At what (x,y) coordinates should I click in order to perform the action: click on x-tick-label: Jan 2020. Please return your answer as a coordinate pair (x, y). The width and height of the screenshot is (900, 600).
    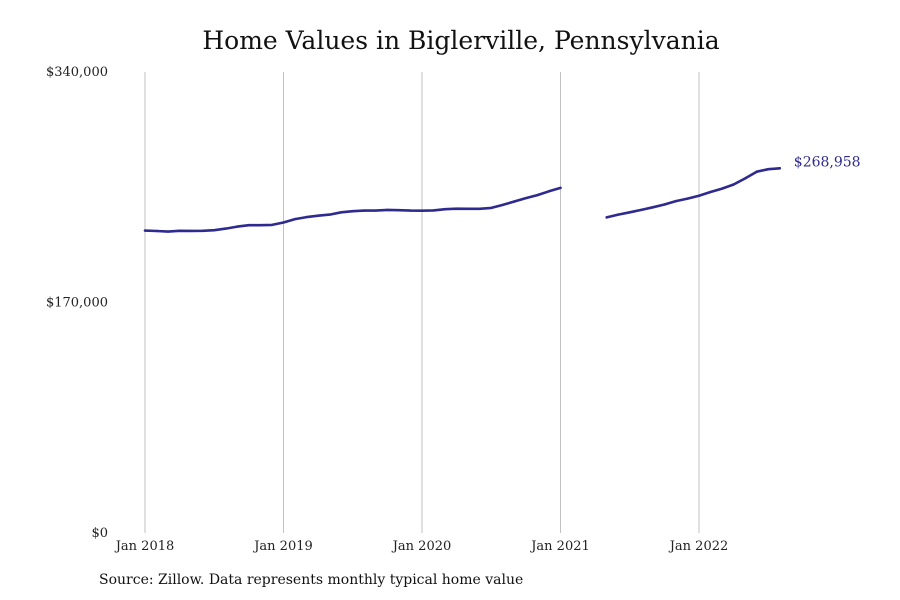
    Looking at the image, I should click on (421, 546).